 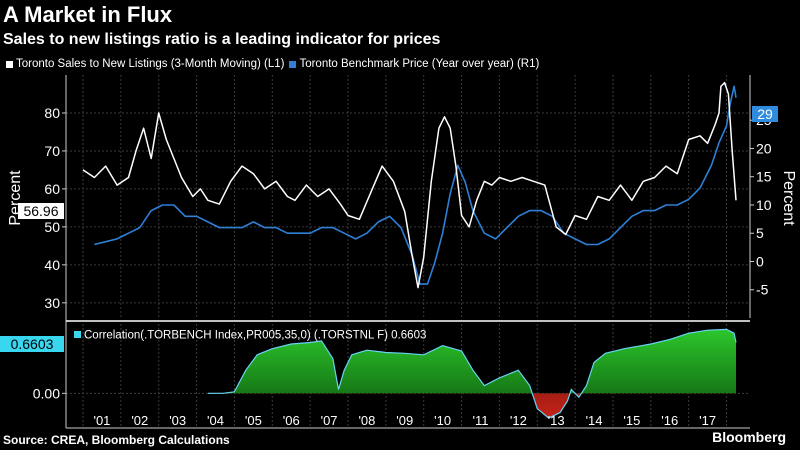 I want to click on legend-swatch-price, so click(x=293, y=64).